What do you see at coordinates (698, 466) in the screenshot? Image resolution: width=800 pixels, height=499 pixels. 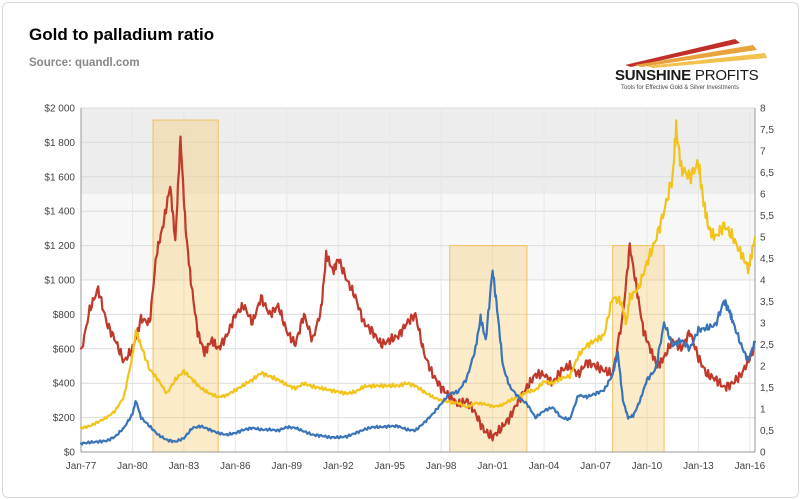 I see `x-tick-label: Jan-13` at bounding box center [698, 466].